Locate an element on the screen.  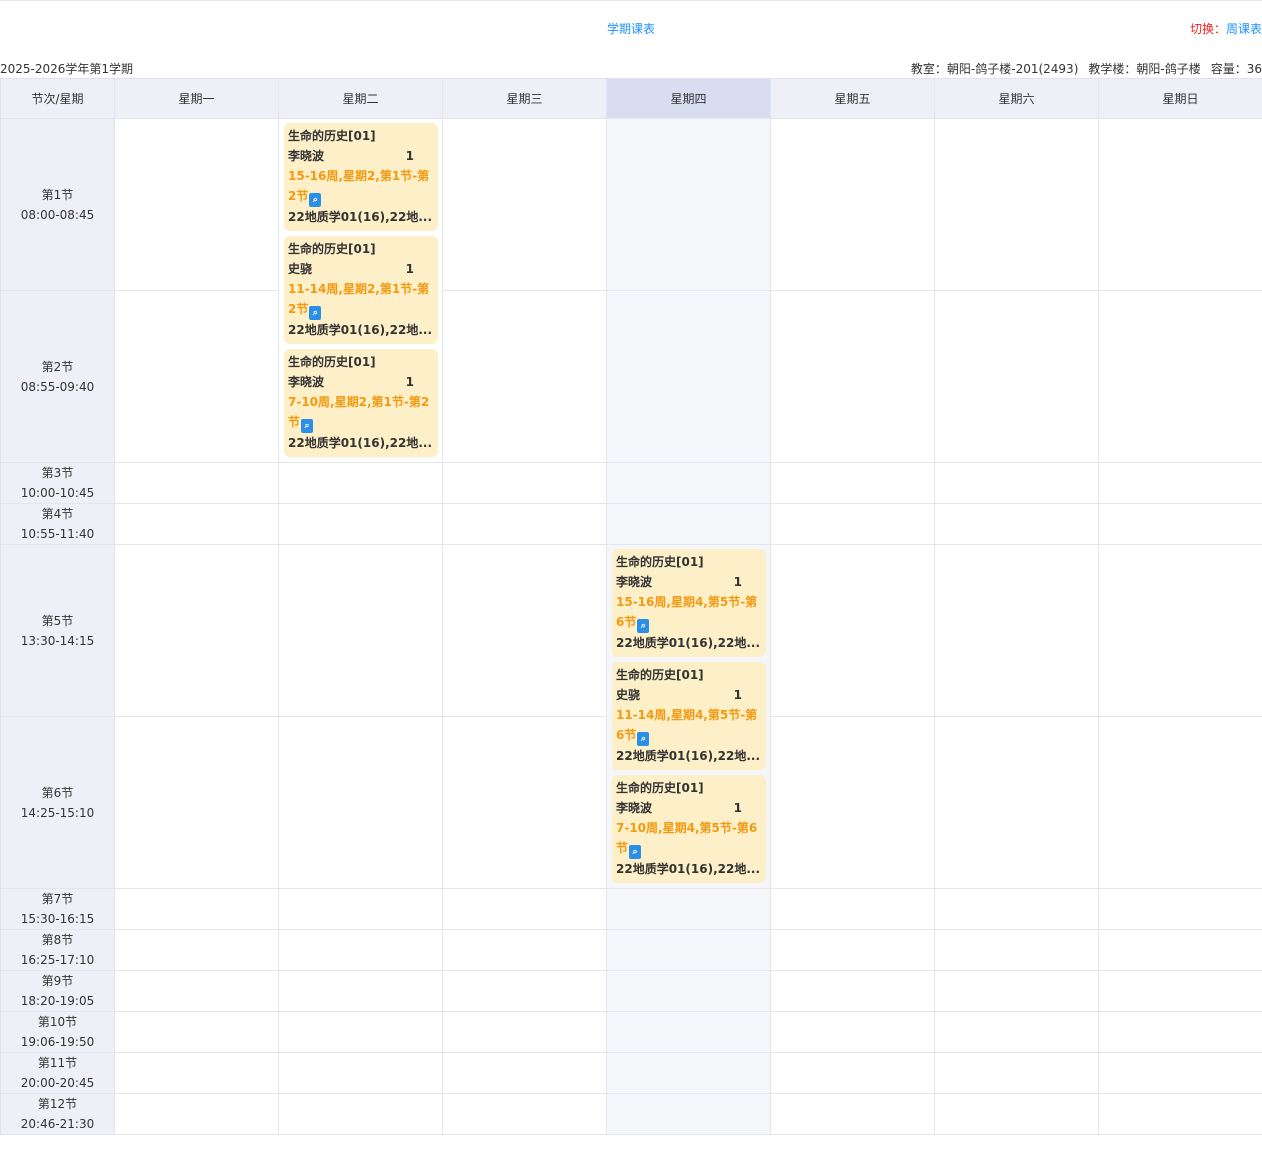
weekly-schedule-link: 周课表 is located at coordinates (1243, 29).